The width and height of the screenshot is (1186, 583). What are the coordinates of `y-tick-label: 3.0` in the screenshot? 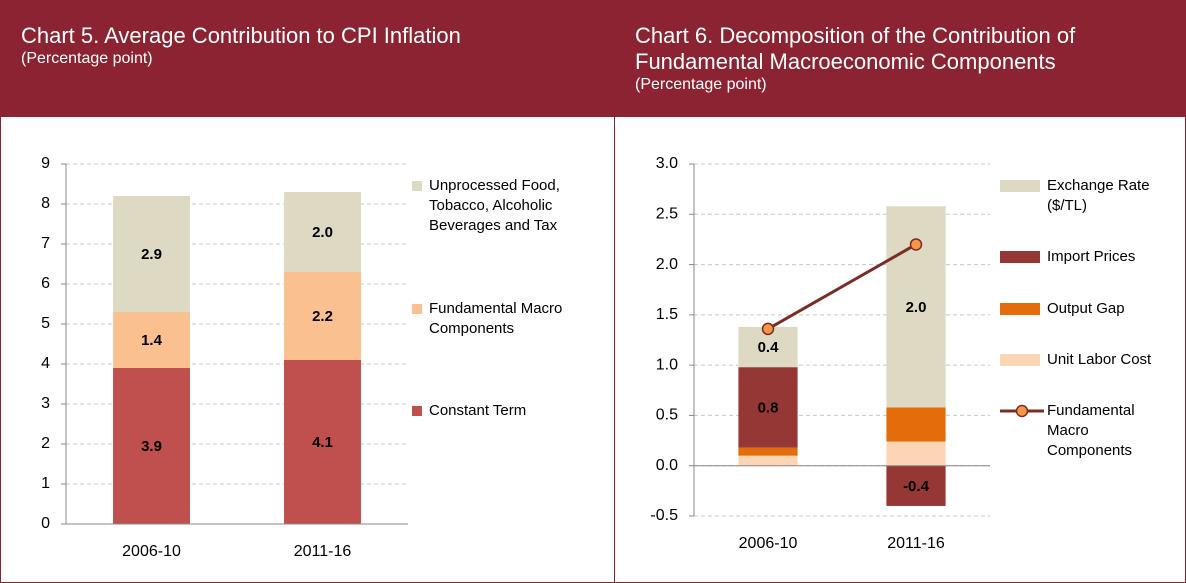 It's located at (667, 163).